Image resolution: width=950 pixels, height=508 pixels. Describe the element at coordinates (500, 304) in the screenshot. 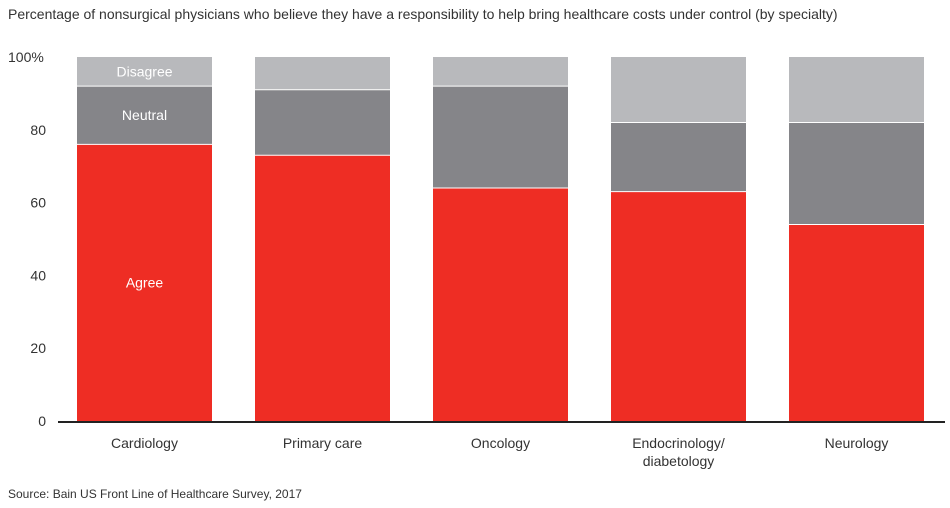

I see `bar-oncology-agree` at that location.